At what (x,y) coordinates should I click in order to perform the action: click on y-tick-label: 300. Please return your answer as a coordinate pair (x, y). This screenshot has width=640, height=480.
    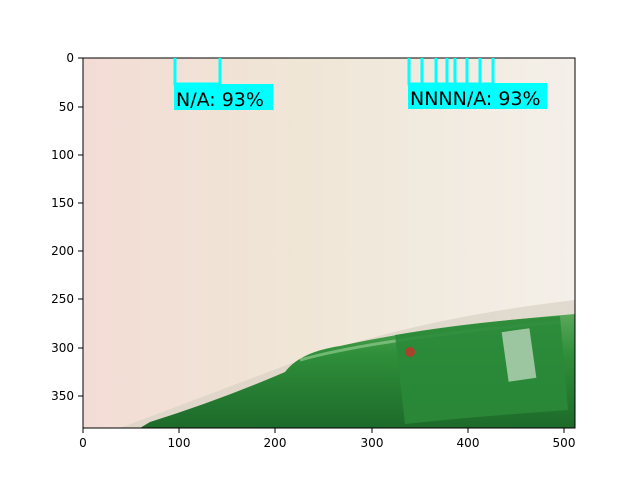
    Looking at the image, I should click on (62, 348).